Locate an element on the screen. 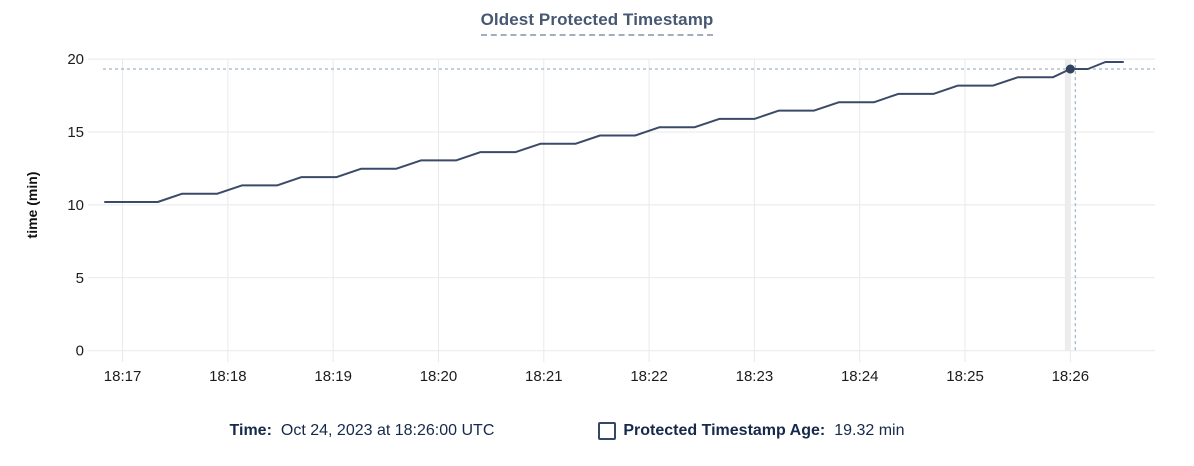 This screenshot has width=1194, height=466. legend-time-value: Oct 24, 2023 at 18:26:00 UTC is located at coordinates (387, 430).